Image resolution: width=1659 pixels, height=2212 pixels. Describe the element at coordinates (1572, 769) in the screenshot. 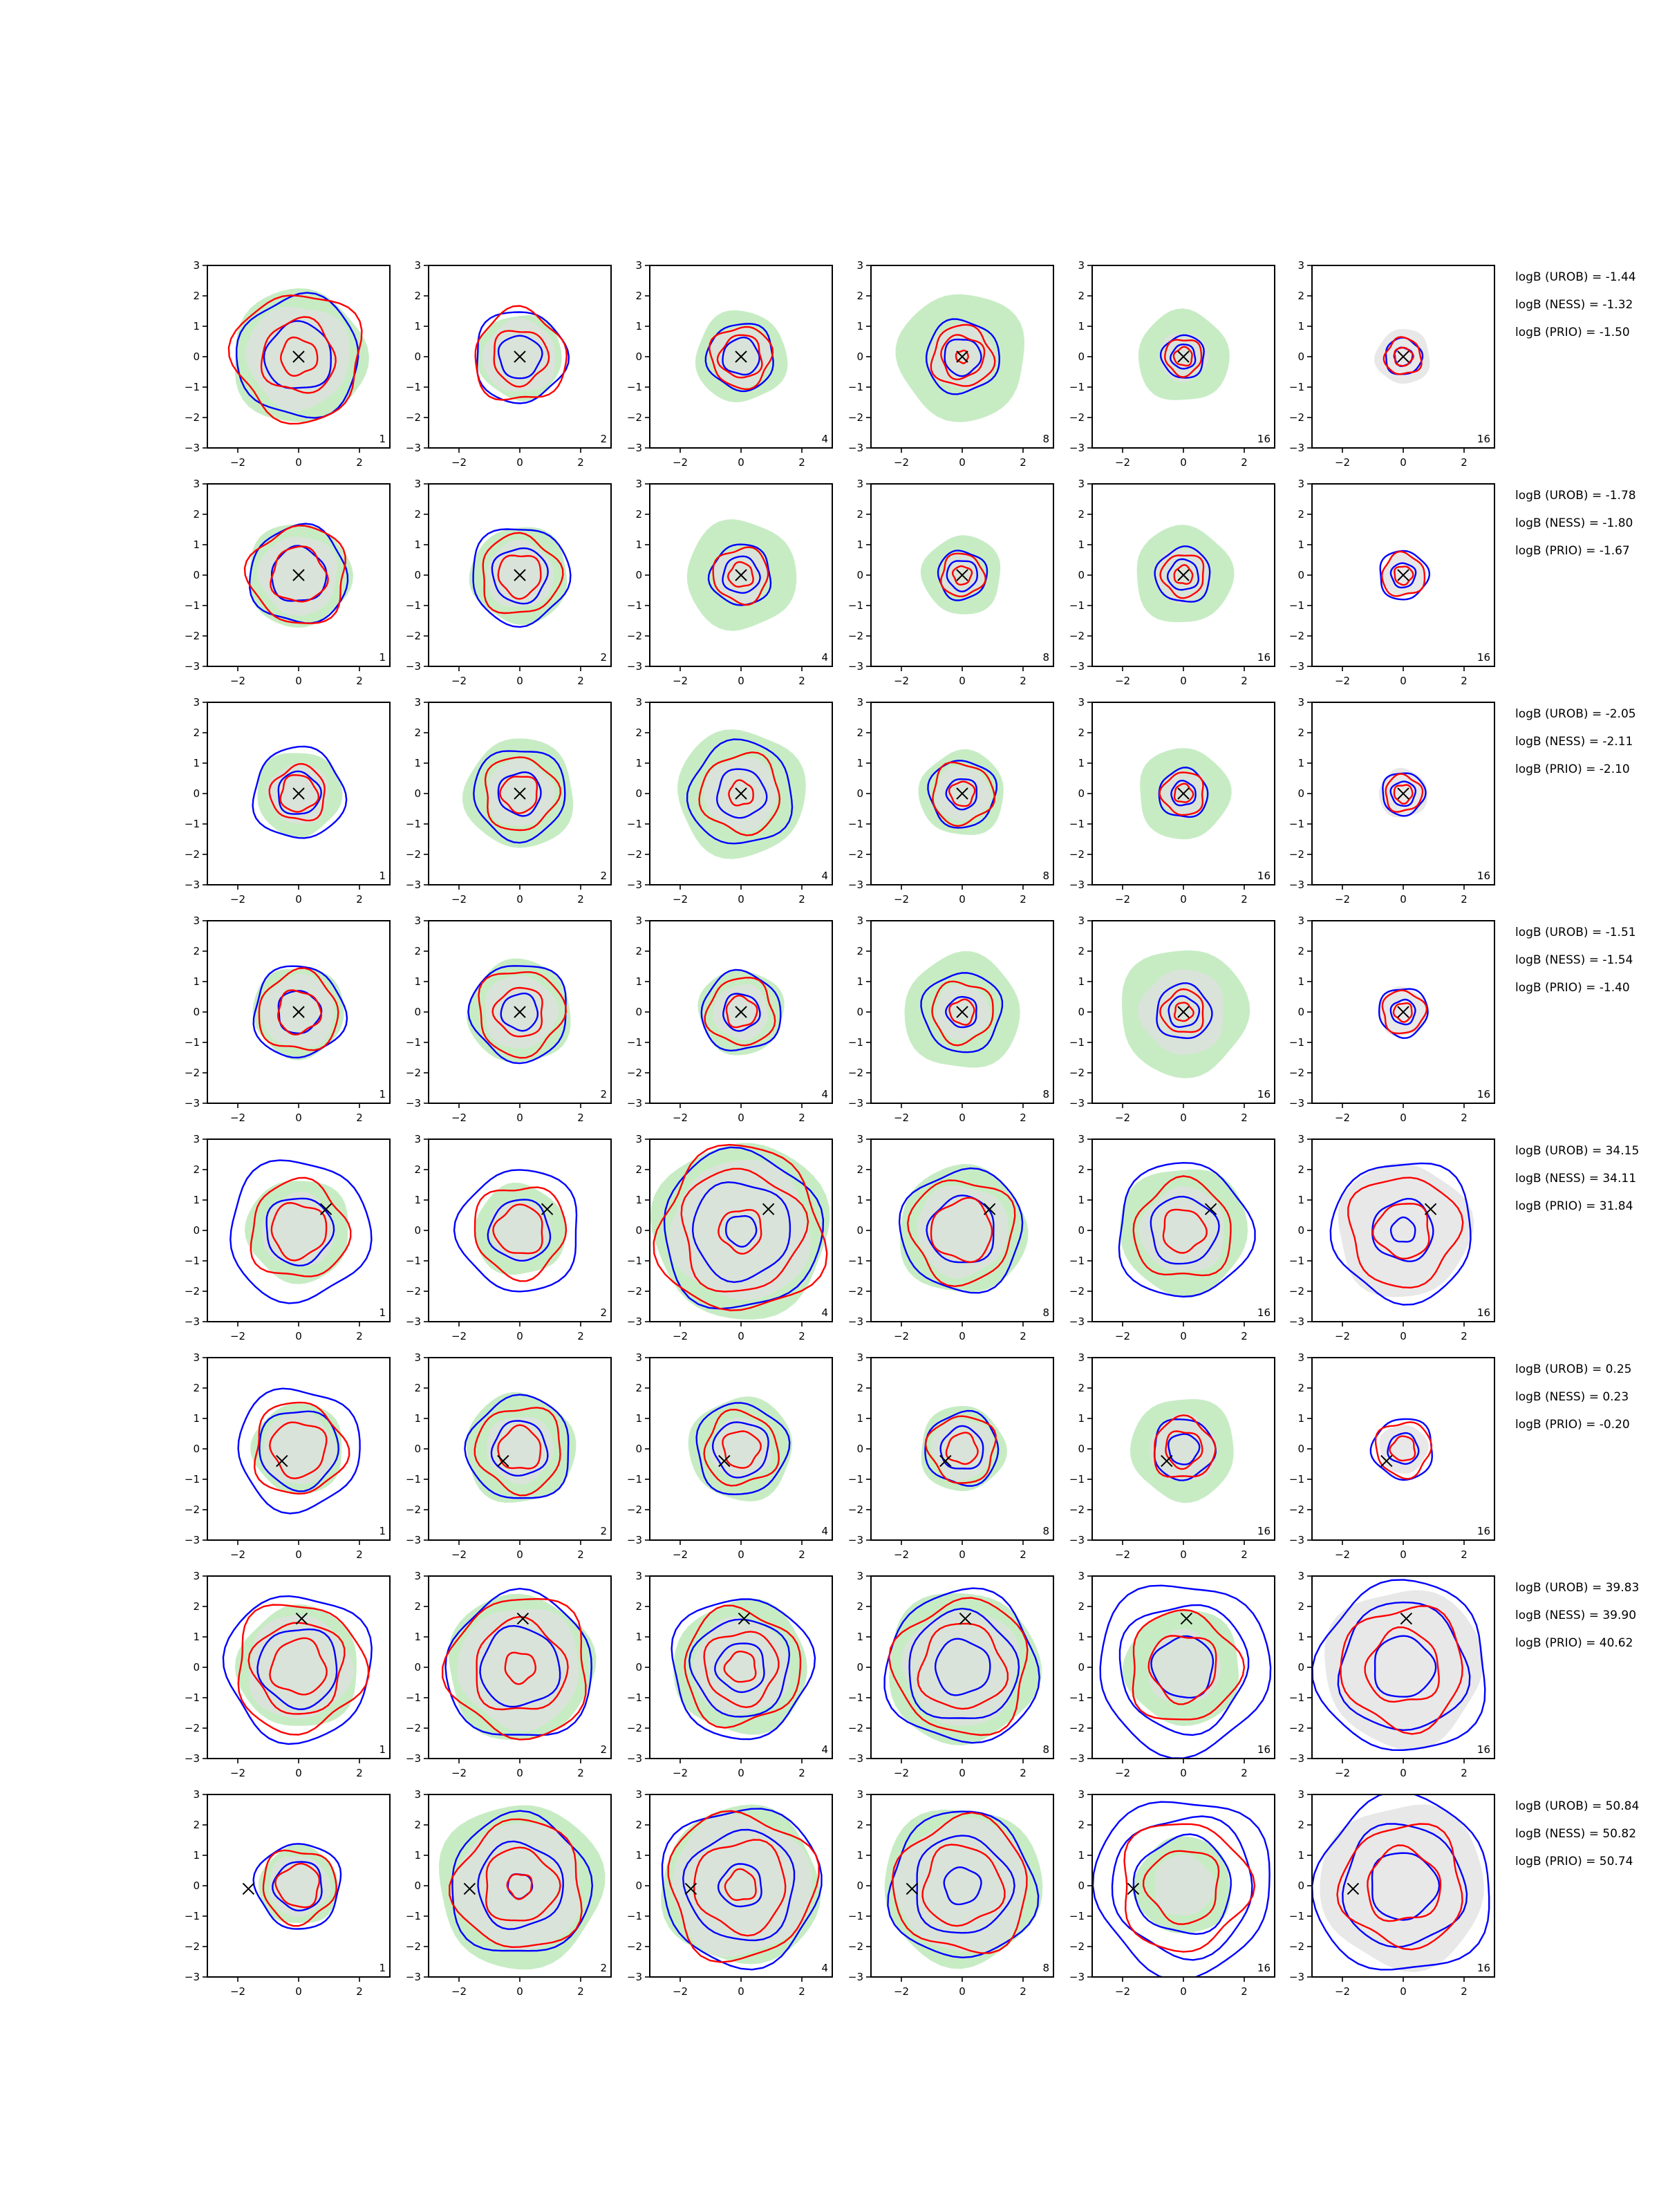

I see `logb-annotation: logB (PRIO) = -2.10` at that location.